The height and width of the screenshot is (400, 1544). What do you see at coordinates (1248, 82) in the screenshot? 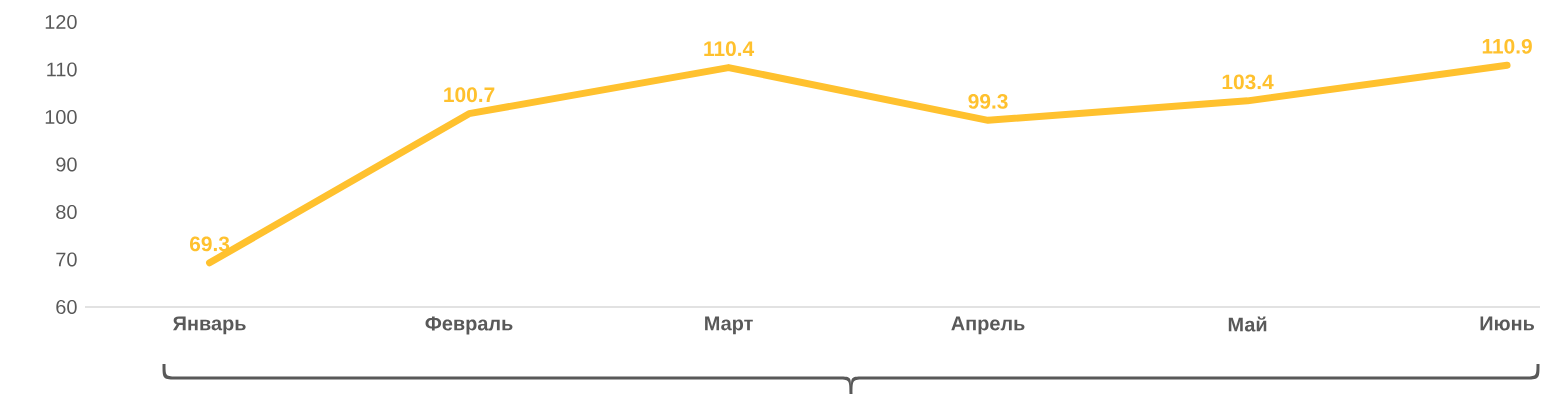
I see `data-label: 103.4` at bounding box center [1248, 82].